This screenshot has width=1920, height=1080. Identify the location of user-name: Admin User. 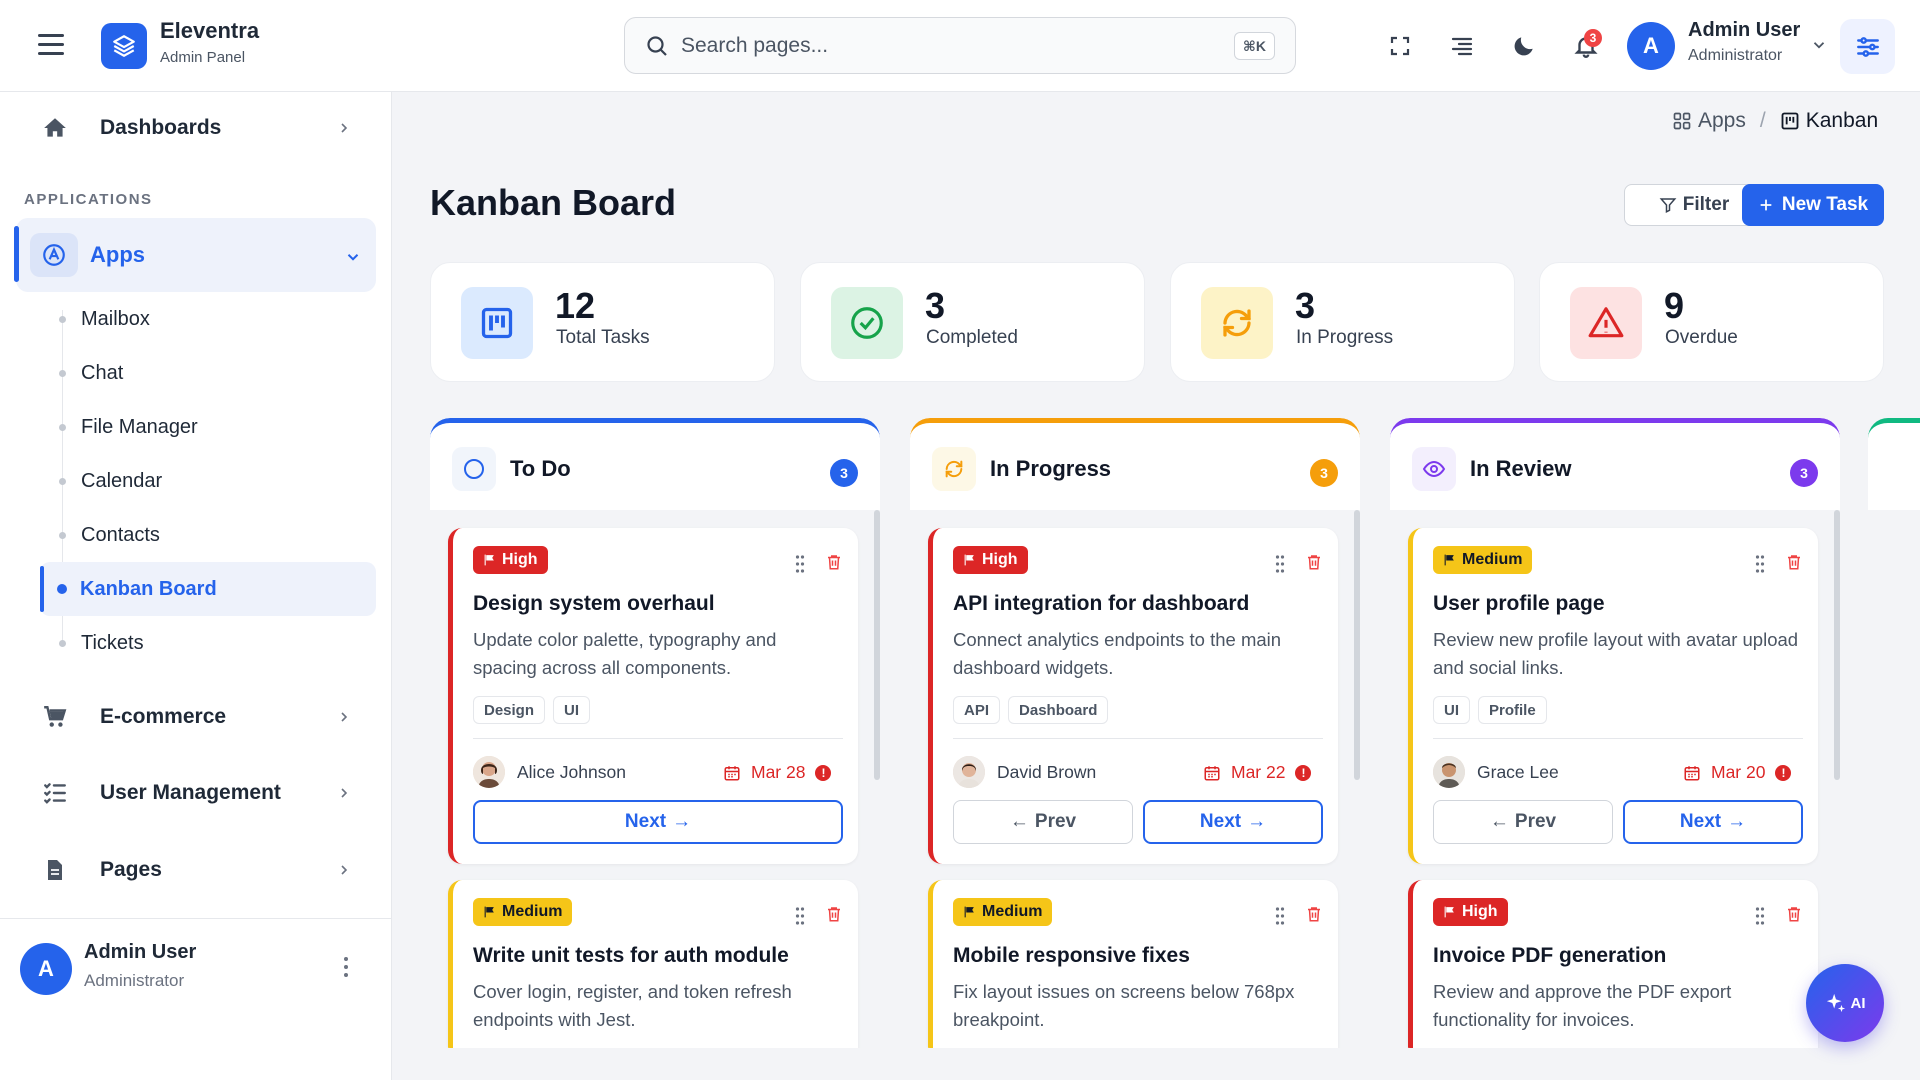
(1744, 30).